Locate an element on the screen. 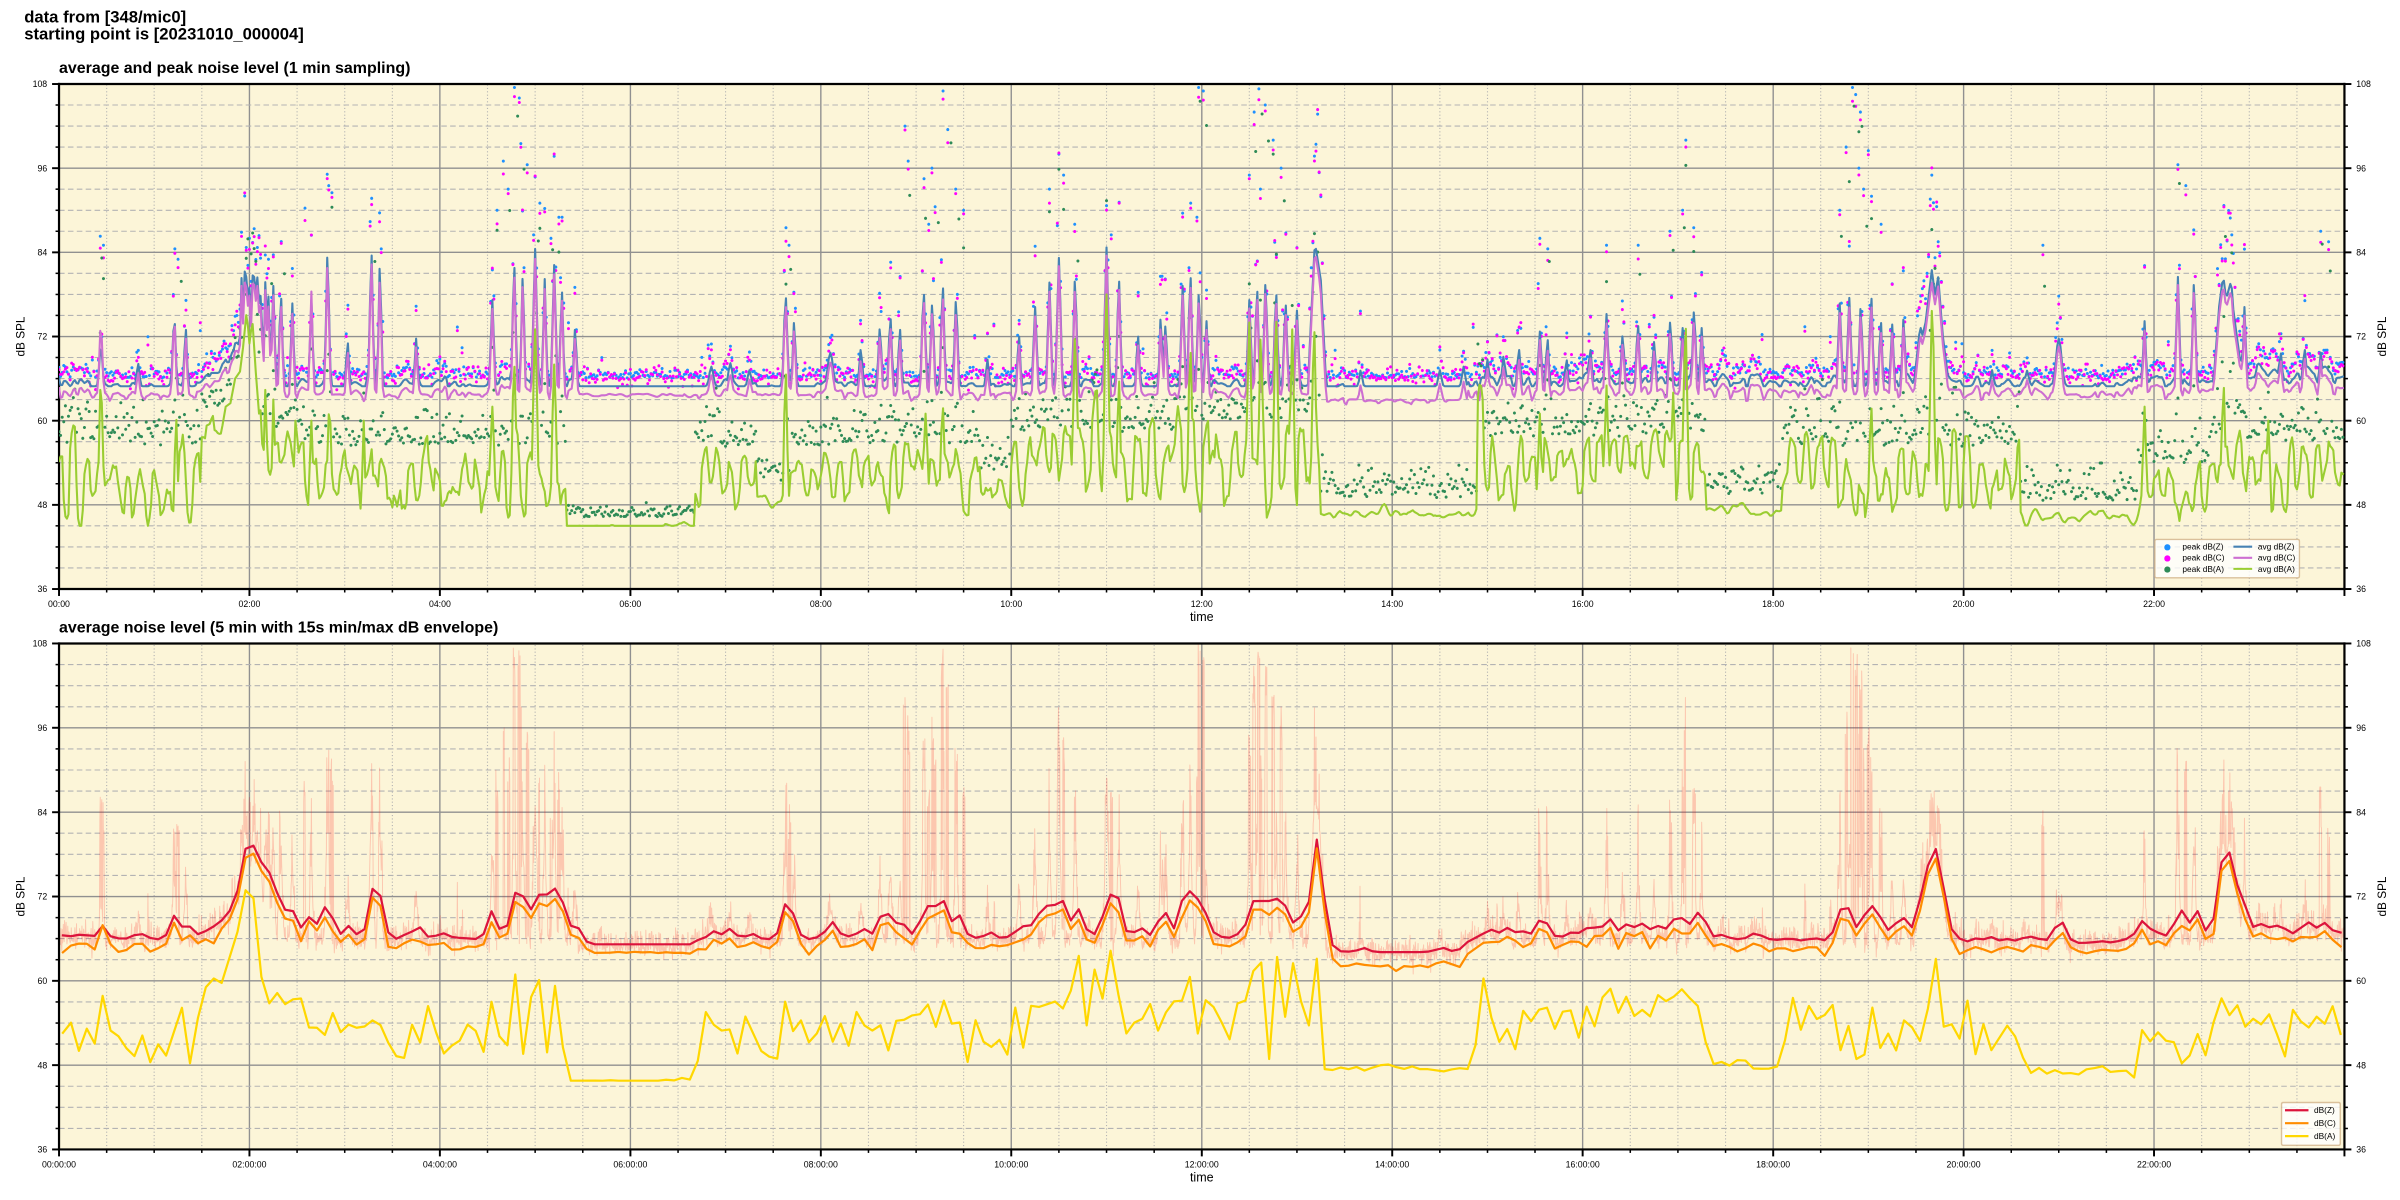 The height and width of the screenshot is (1200, 2400). svg-text: avg dB(C) is located at coordinates (2277, 558).